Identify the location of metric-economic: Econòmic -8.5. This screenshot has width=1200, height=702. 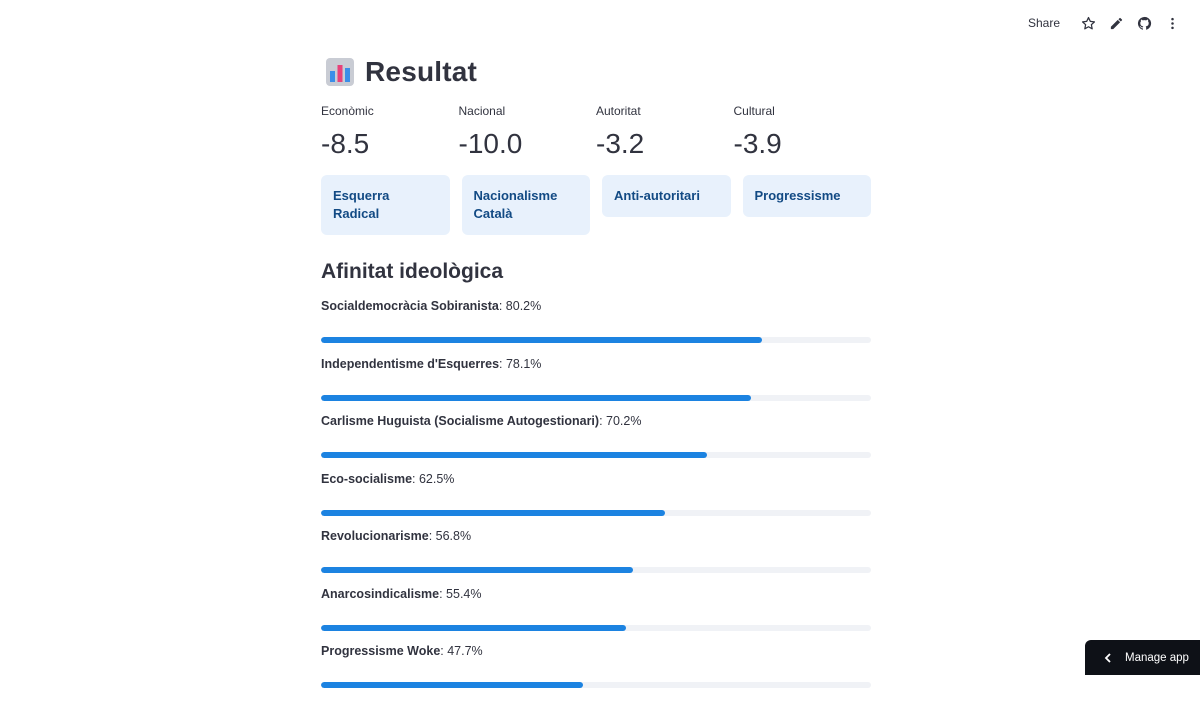
(390, 132).